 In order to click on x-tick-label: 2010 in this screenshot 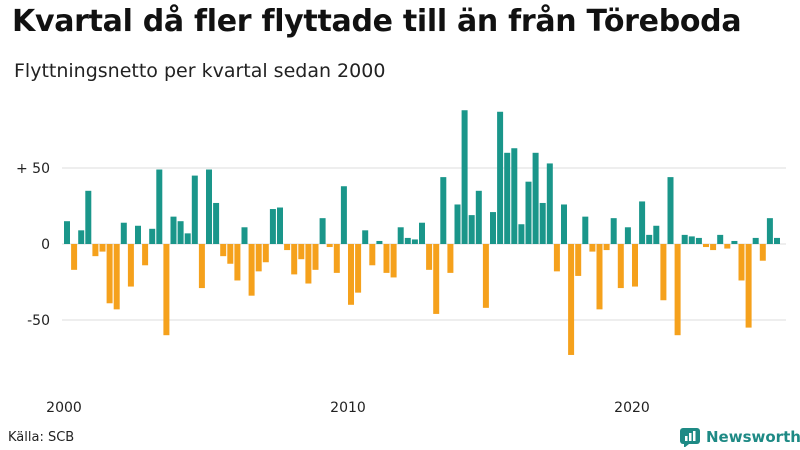, I will do `click(348, 408)`.